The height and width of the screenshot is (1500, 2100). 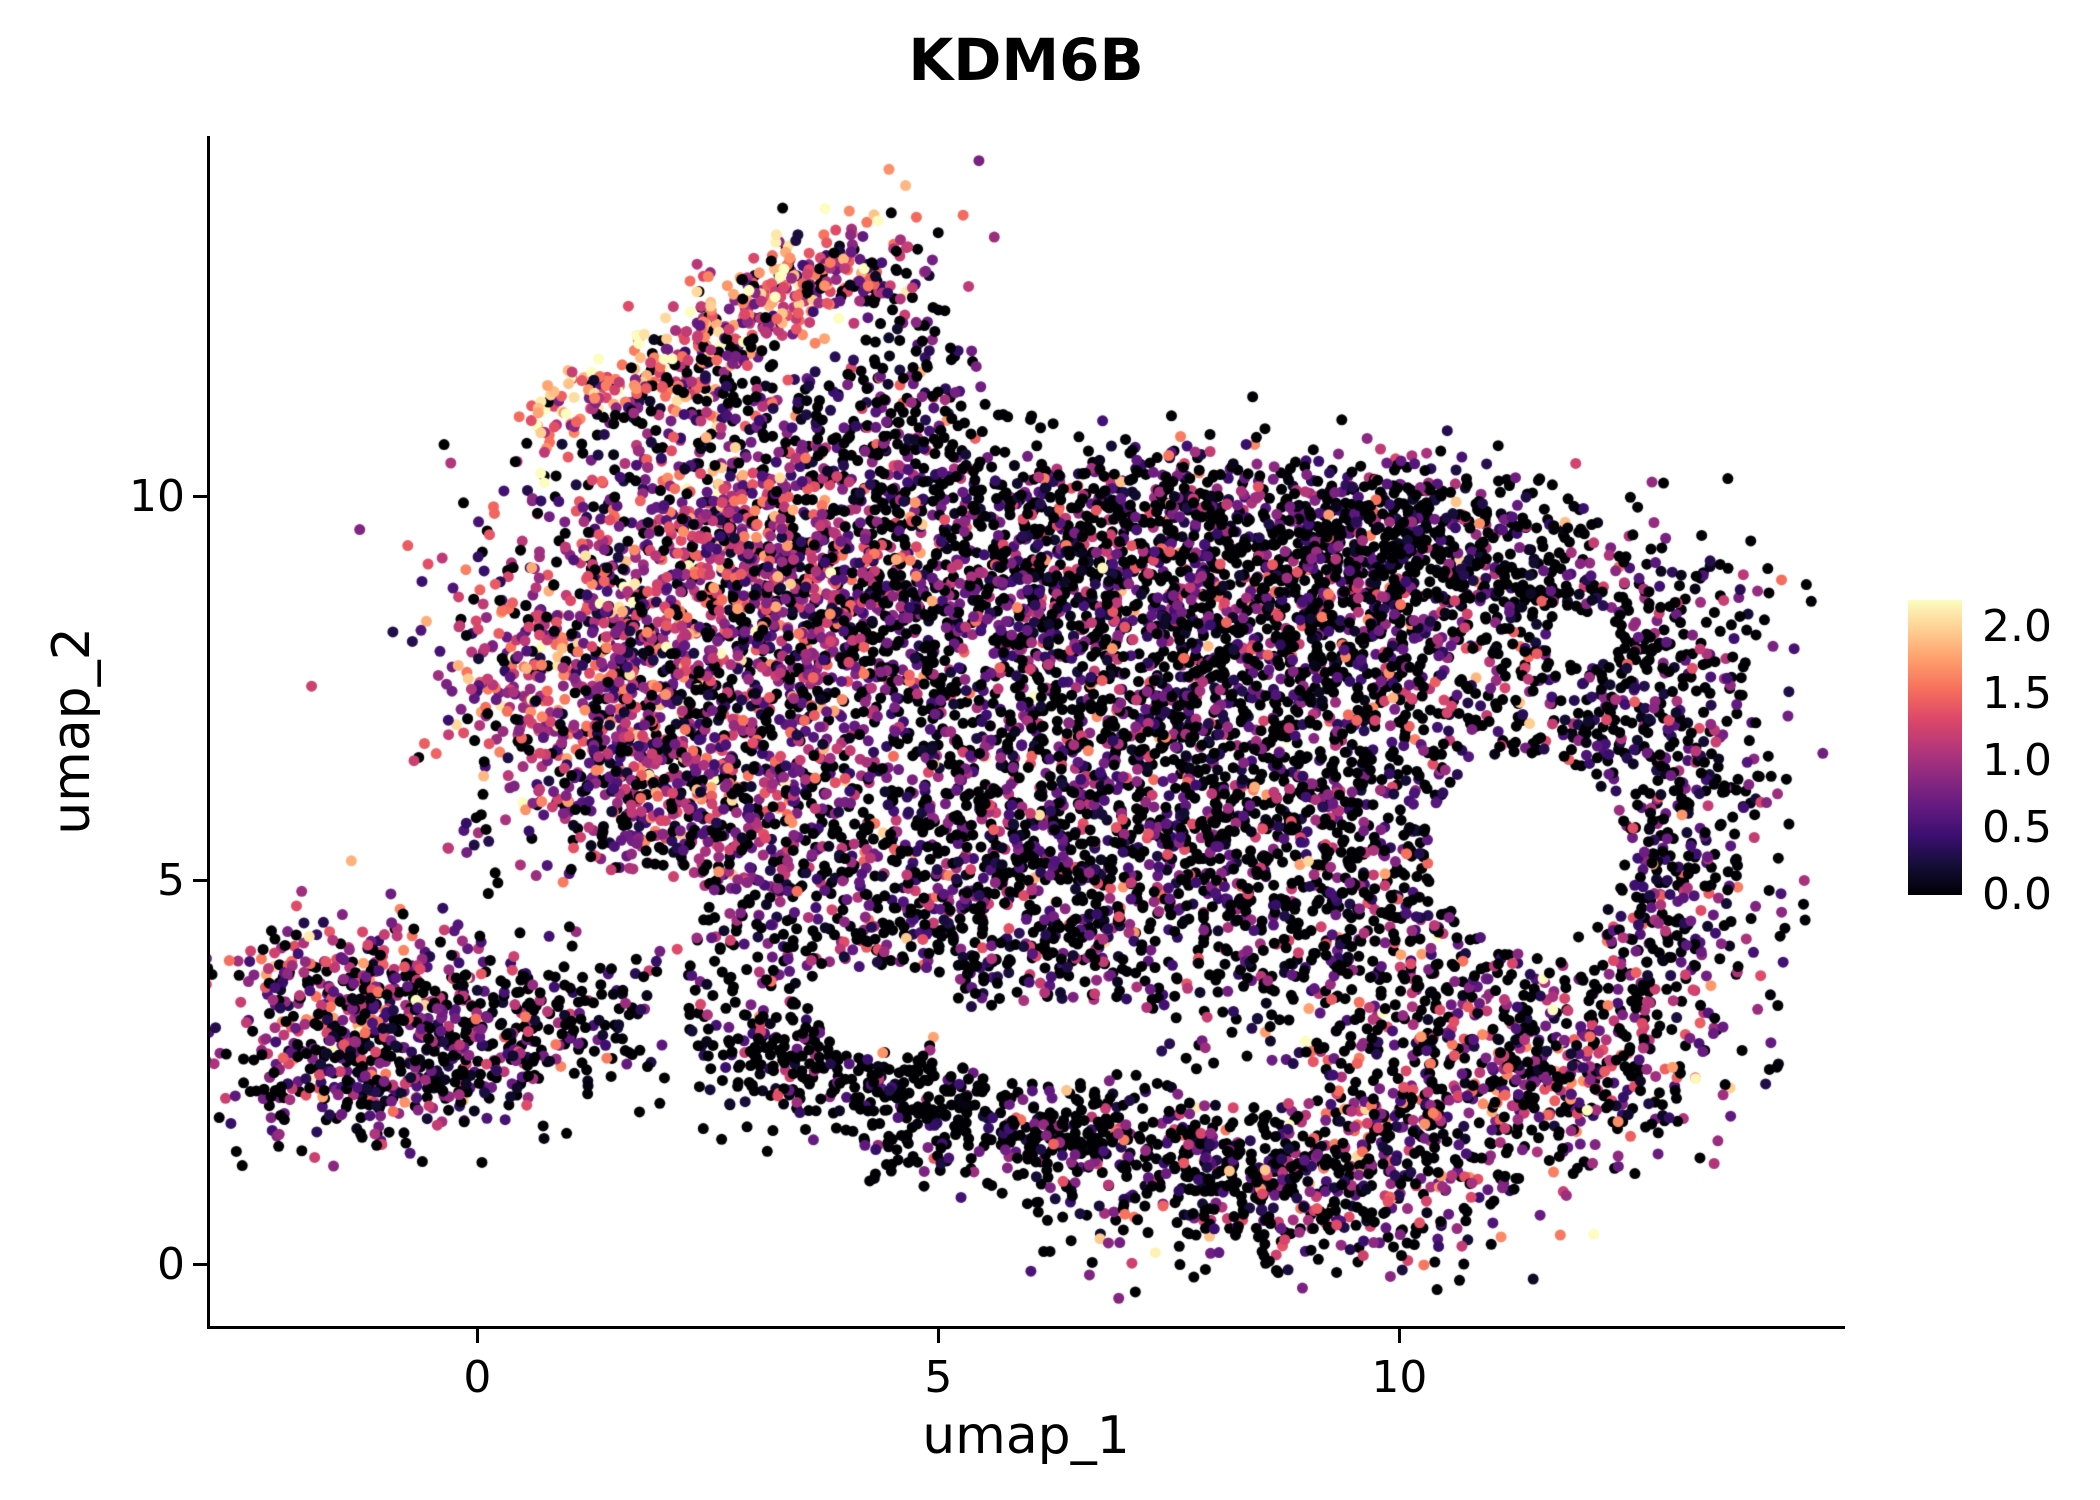 I want to click on x-axis-line, so click(x=1026, y=1327).